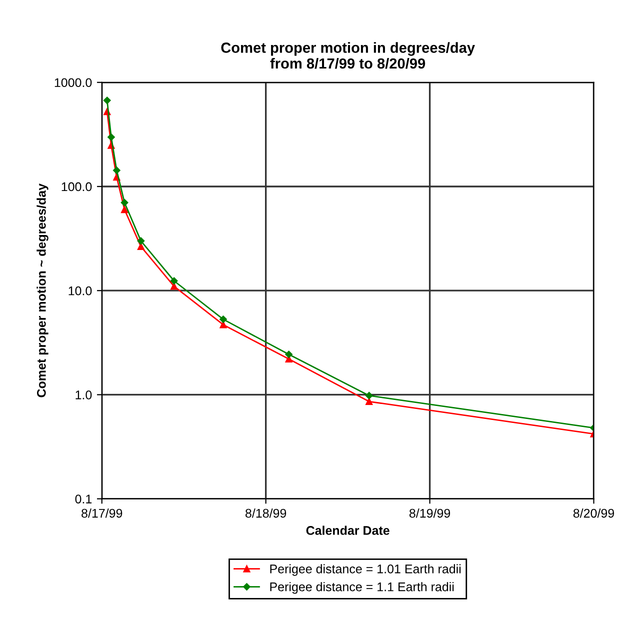 The image size is (625, 629). What do you see at coordinates (73, 83) in the screenshot?
I see `y-tick-label: 1000.0` at bounding box center [73, 83].